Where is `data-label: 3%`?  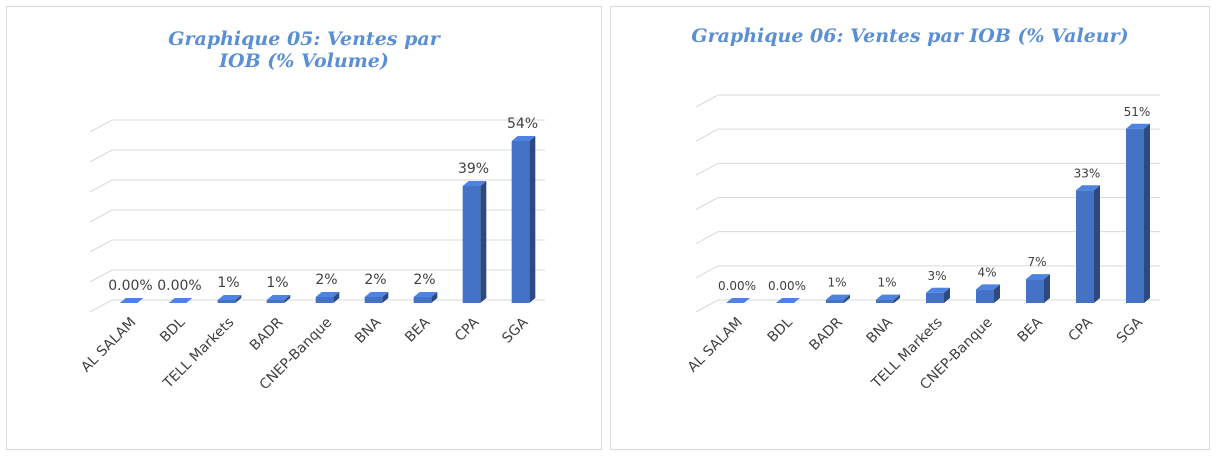
data-label: 3% is located at coordinates (936, 276).